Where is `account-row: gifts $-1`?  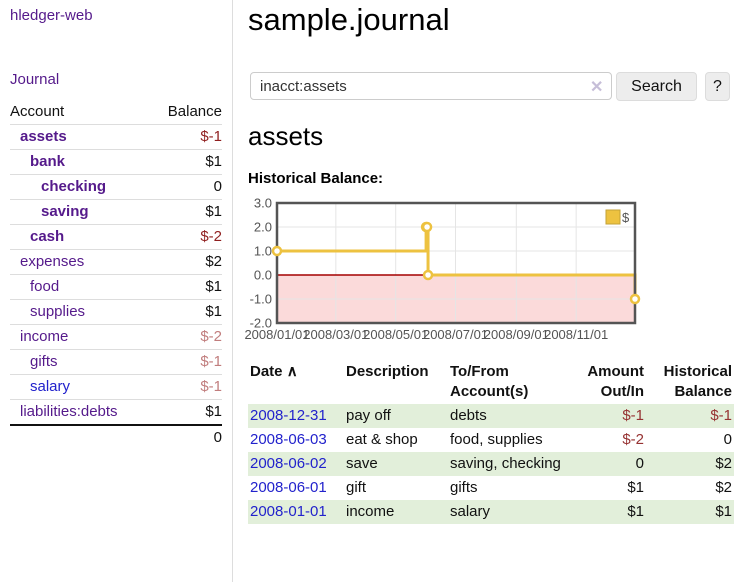
account-row: gifts $-1 is located at coordinates (116, 362).